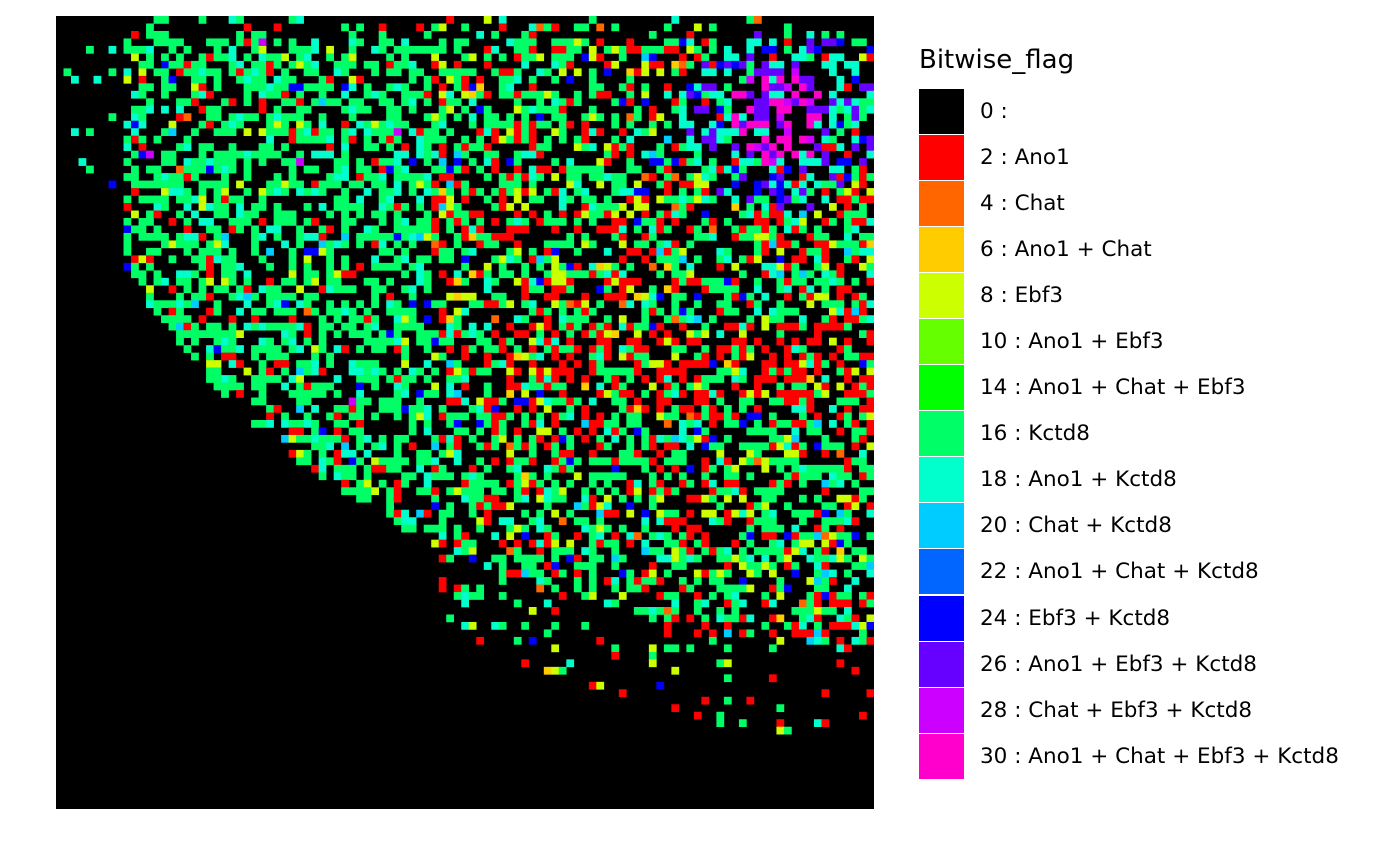  I want to click on legend-label: 30 : Ano1 + Chat + Ebf3 + Kctd8, so click(1159, 756).